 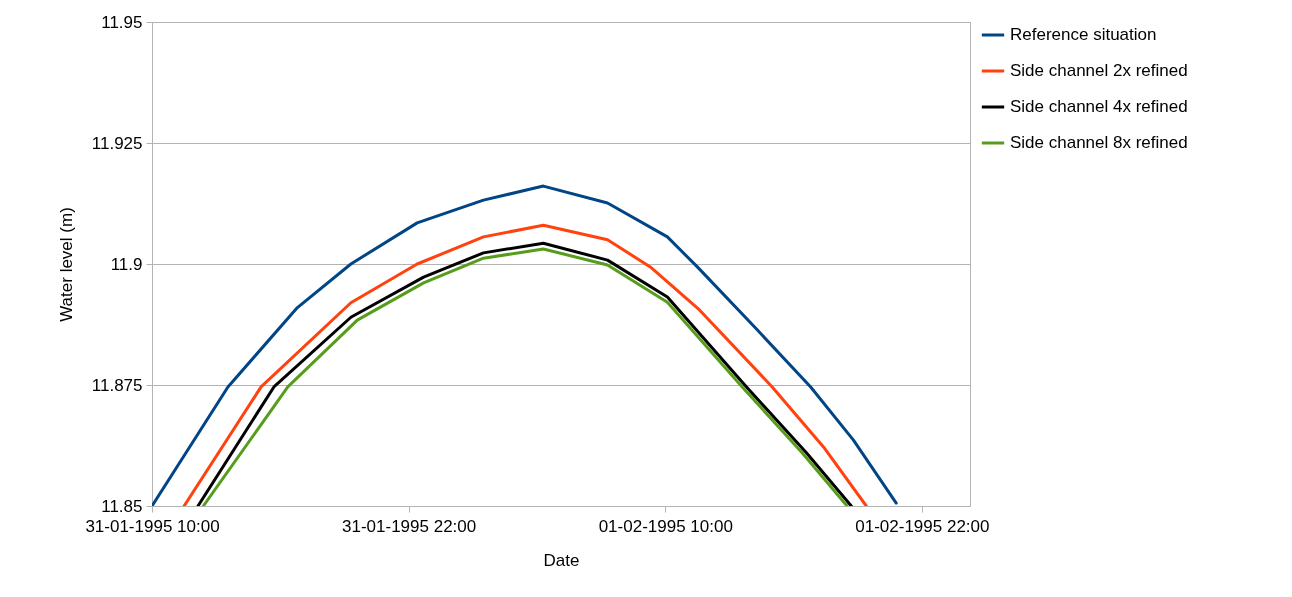 I want to click on y-tick-label: 11.925, so click(x=117, y=143).